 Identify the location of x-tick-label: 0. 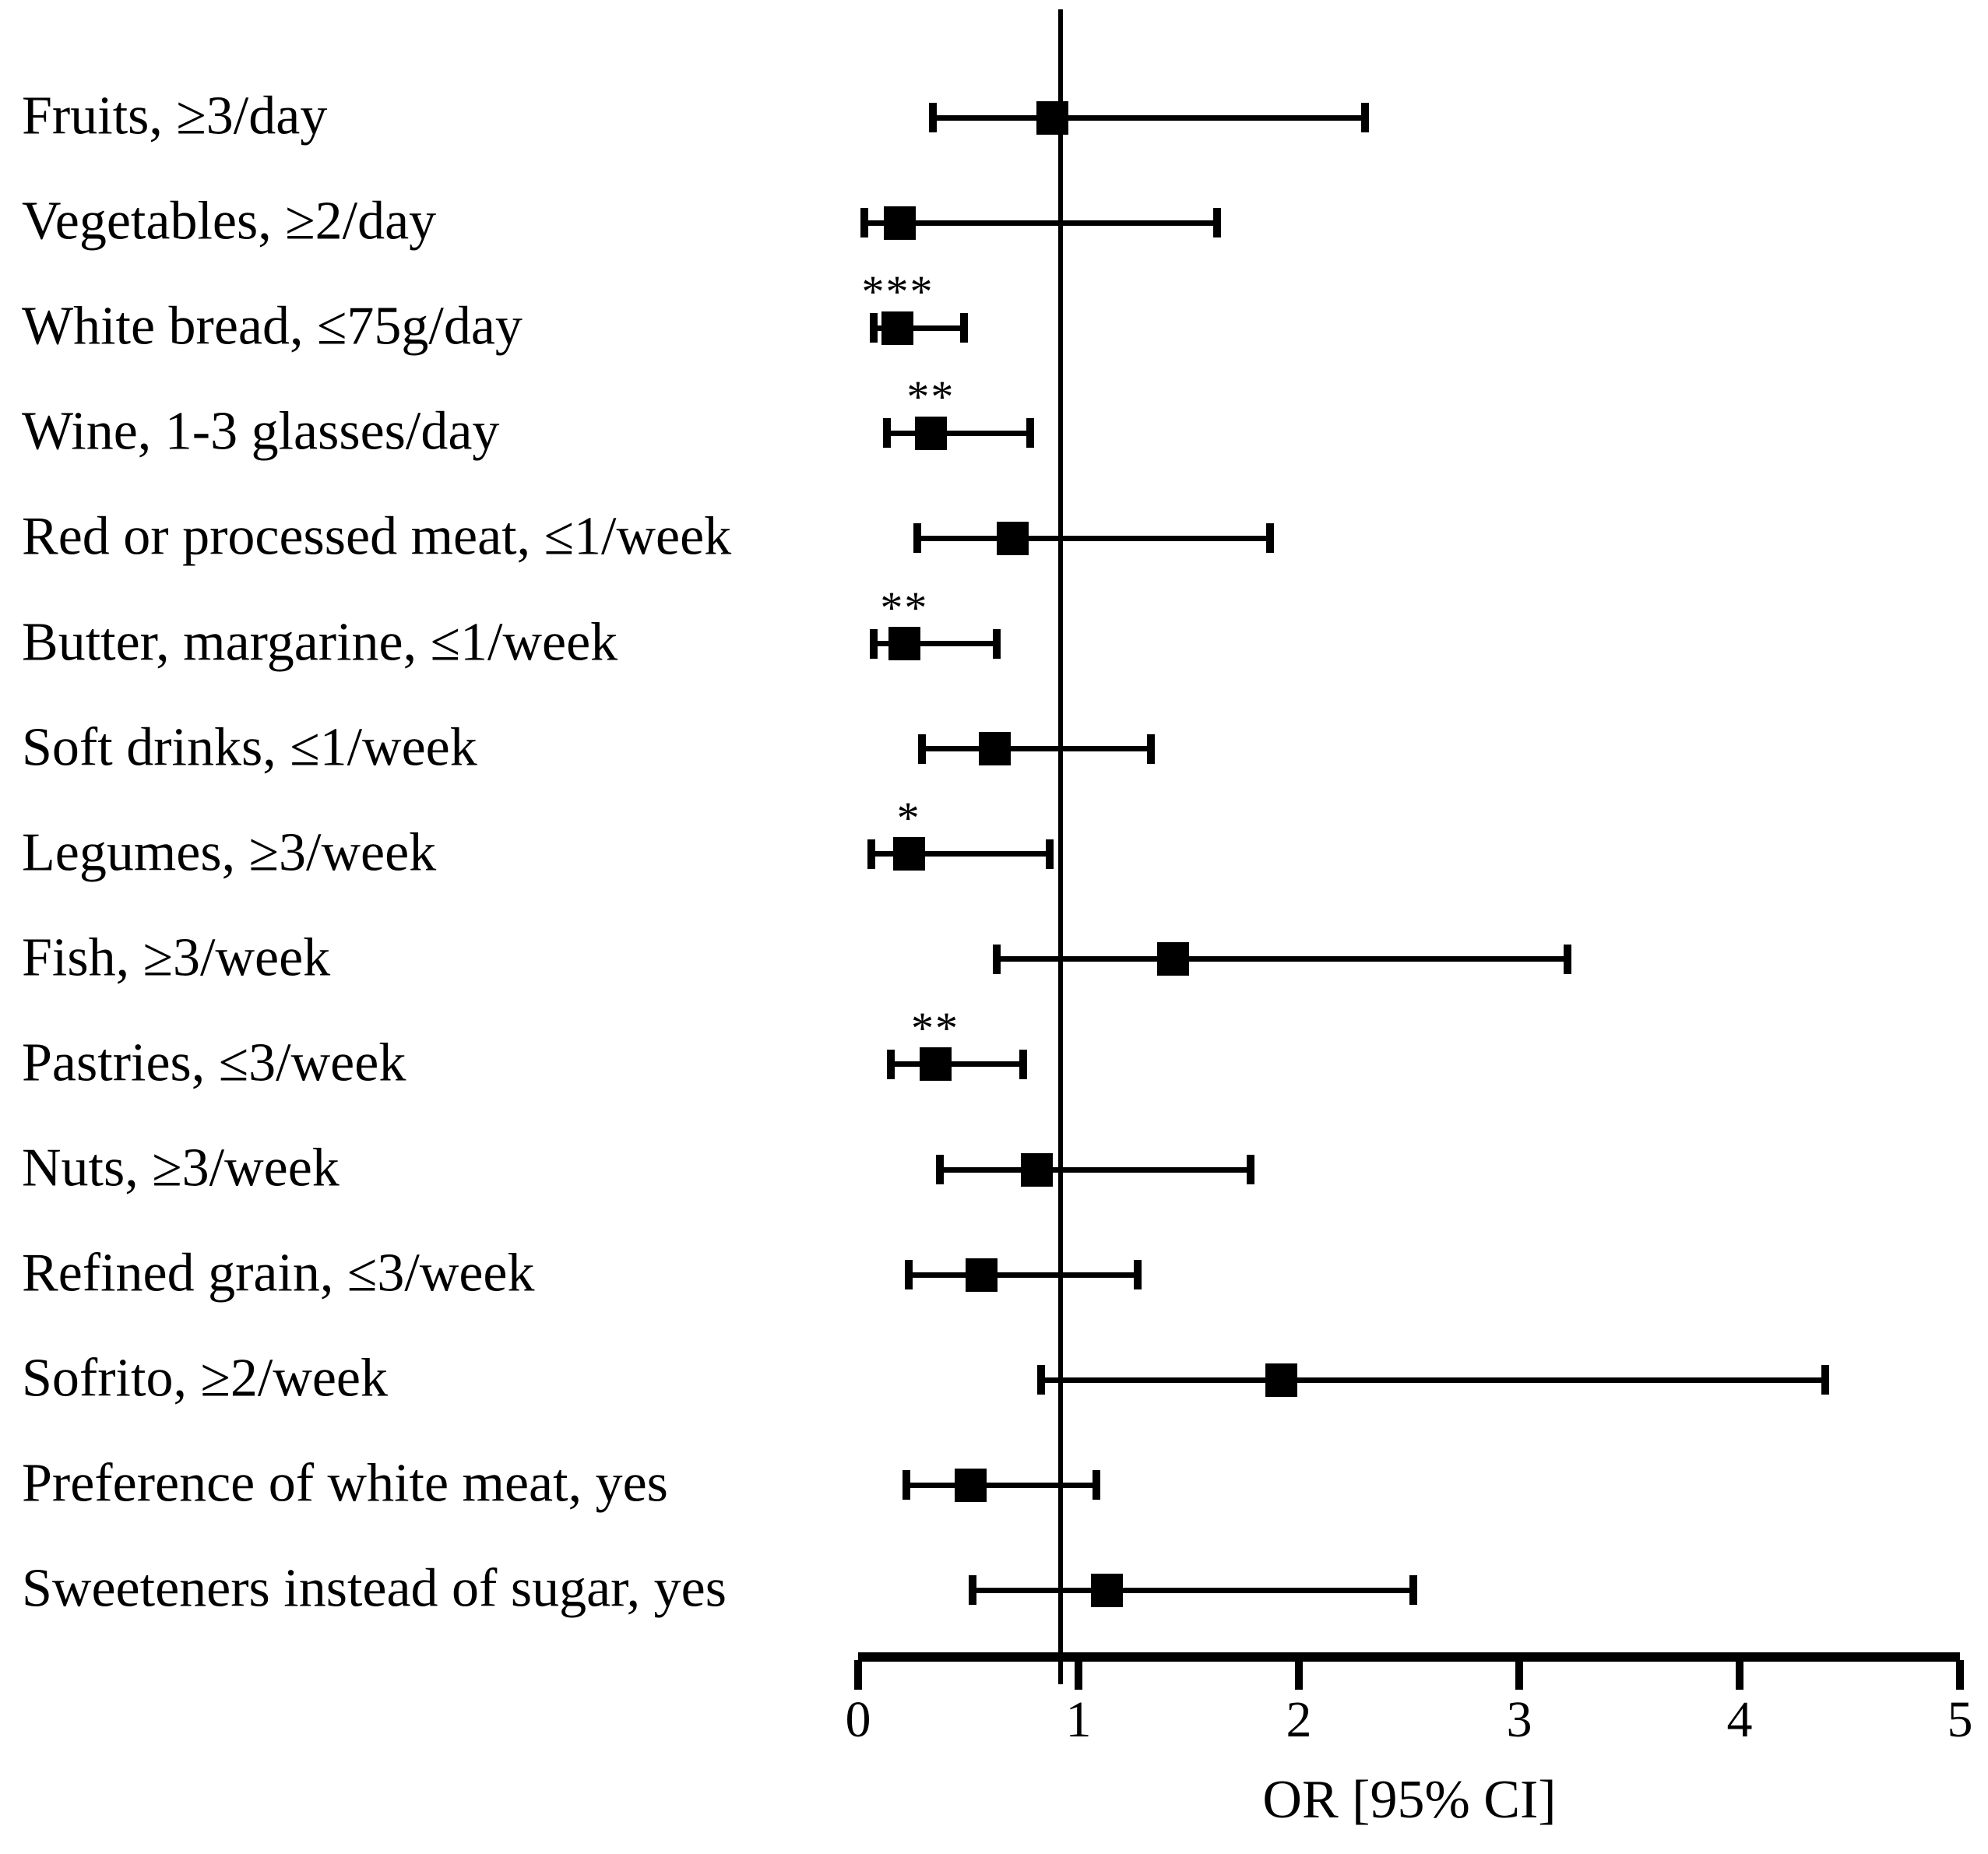
(858, 1719).